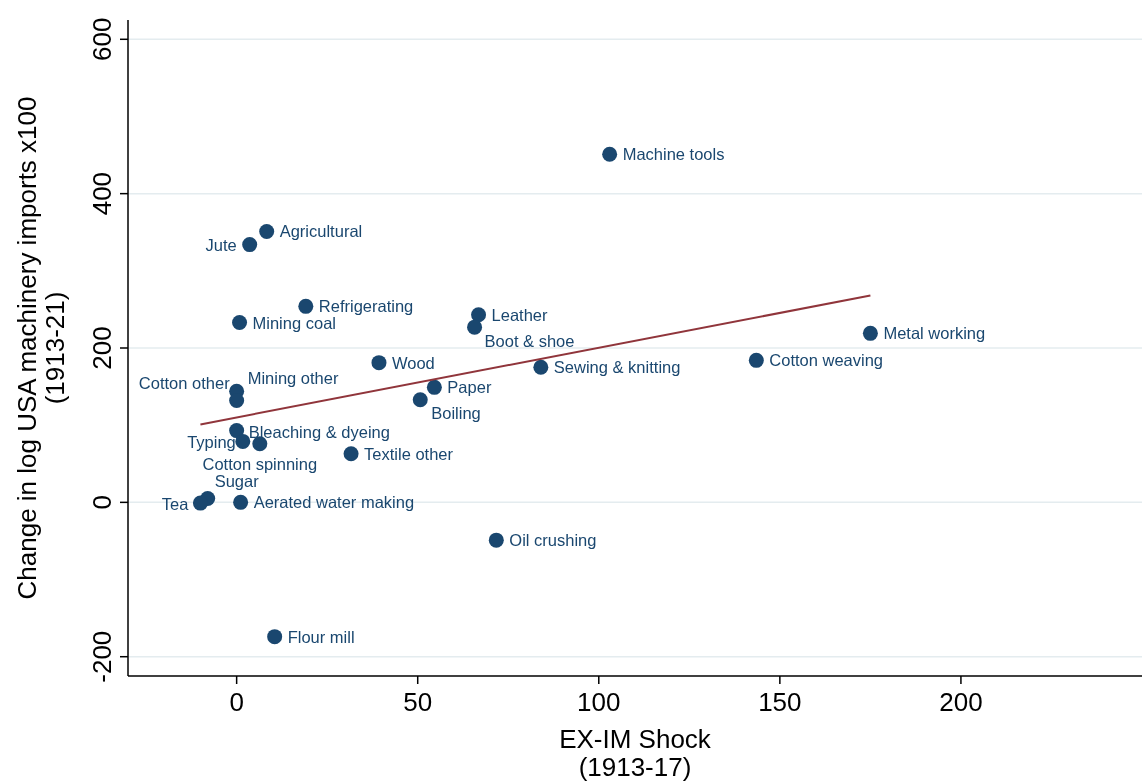  Describe the element at coordinates (184, 383) in the screenshot. I see `data-label: Cotton other` at that location.